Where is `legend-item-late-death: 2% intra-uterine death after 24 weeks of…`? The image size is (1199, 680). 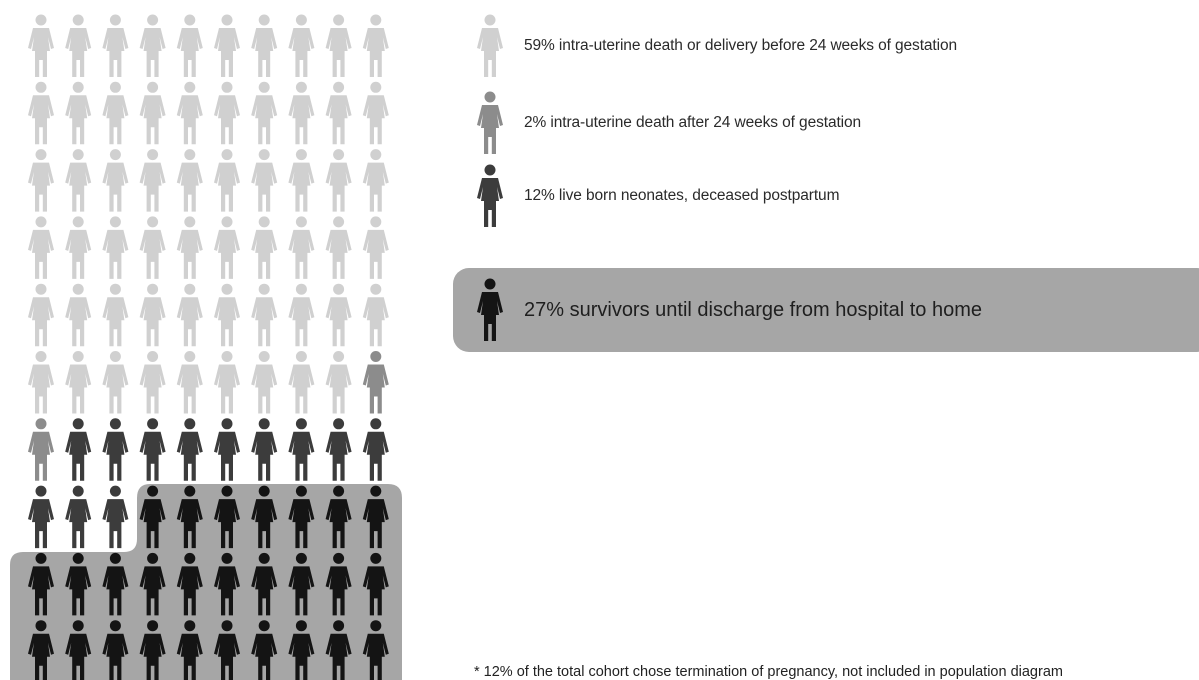 legend-item-late-death: 2% intra-uterine death after 24 weeks of… is located at coordinates (820, 123).